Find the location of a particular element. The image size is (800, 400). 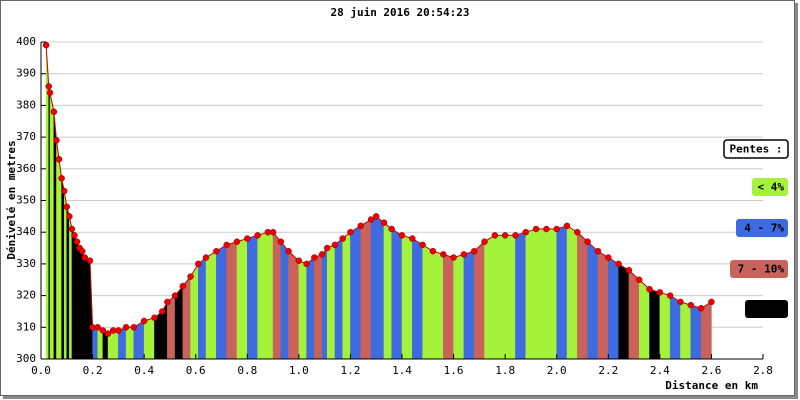

legend-label: 4 - 7% is located at coordinates (764, 228).